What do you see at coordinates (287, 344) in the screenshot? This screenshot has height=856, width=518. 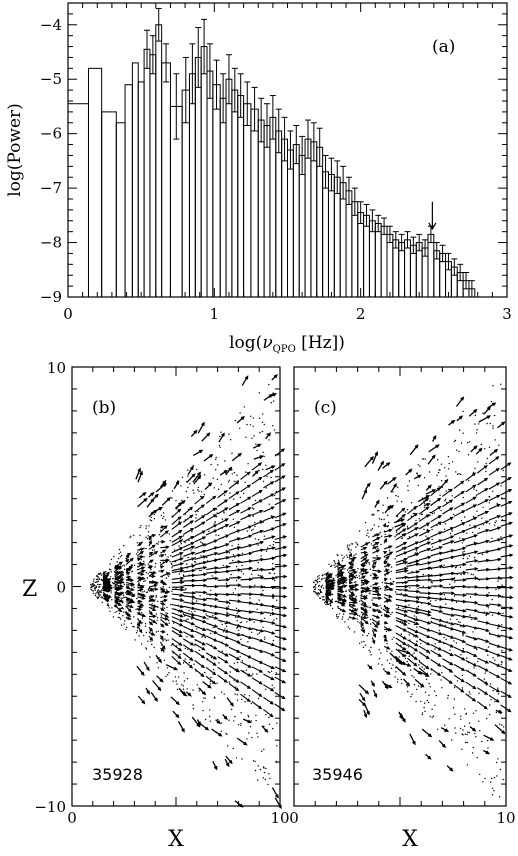 I see `x-axis-label-a: log(νQPO [Hz])` at bounding box center [287, 344].